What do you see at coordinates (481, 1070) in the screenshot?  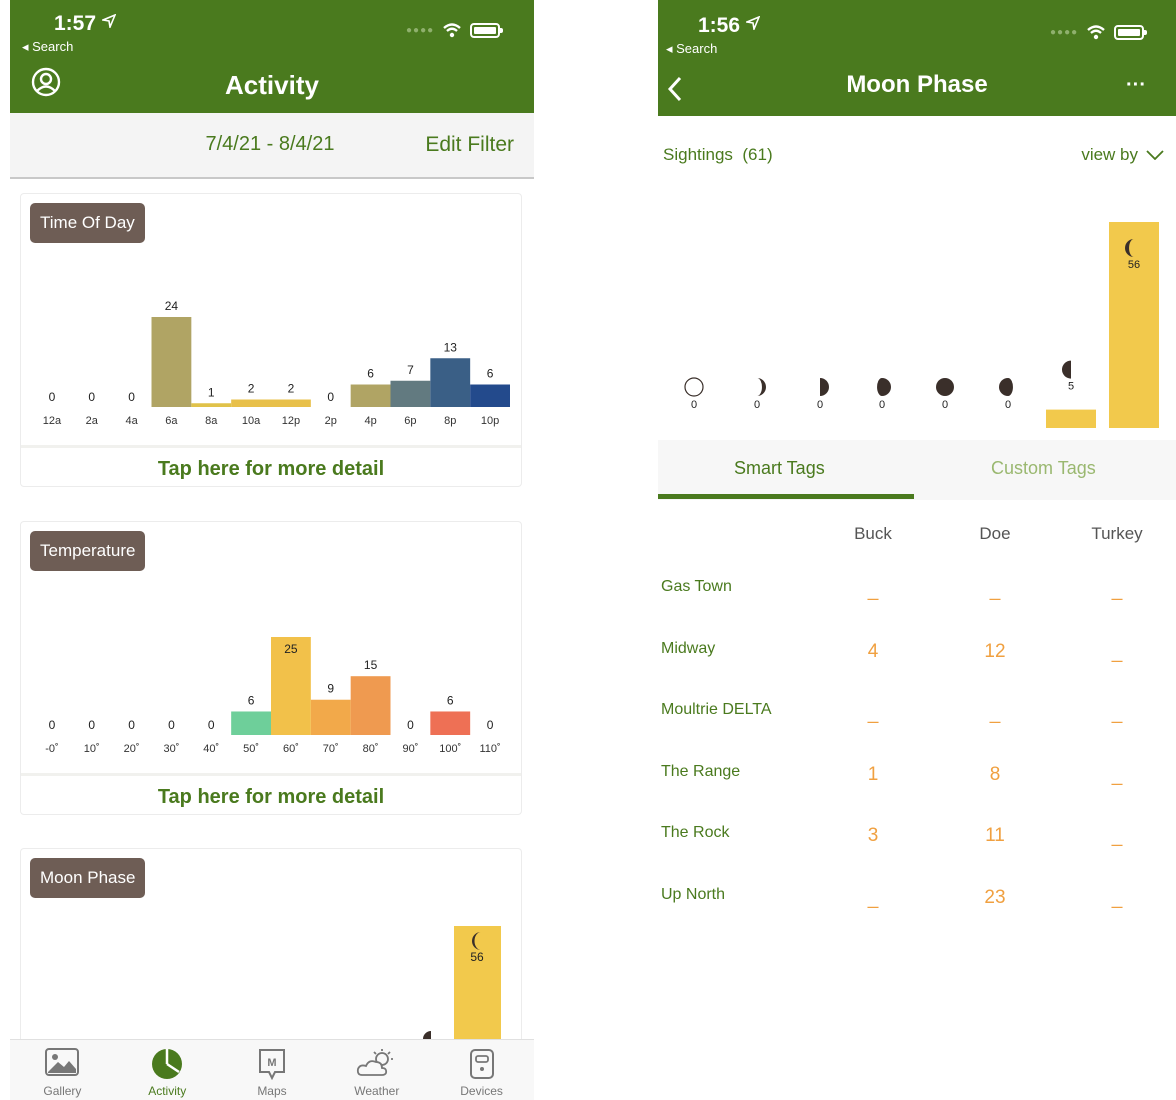 I see `tab-devices: Devices` at bounding box center [481, 1070].